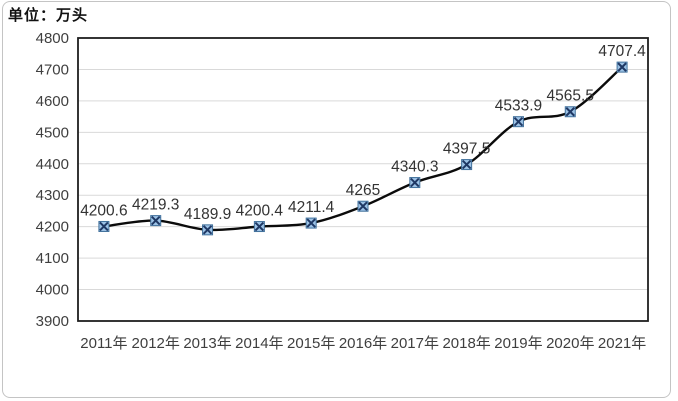  What do you see at coordinates (622, 343) in the screenshot?
I see `x-axis-tick-label: 2021年` at bounding box center [622, 343].